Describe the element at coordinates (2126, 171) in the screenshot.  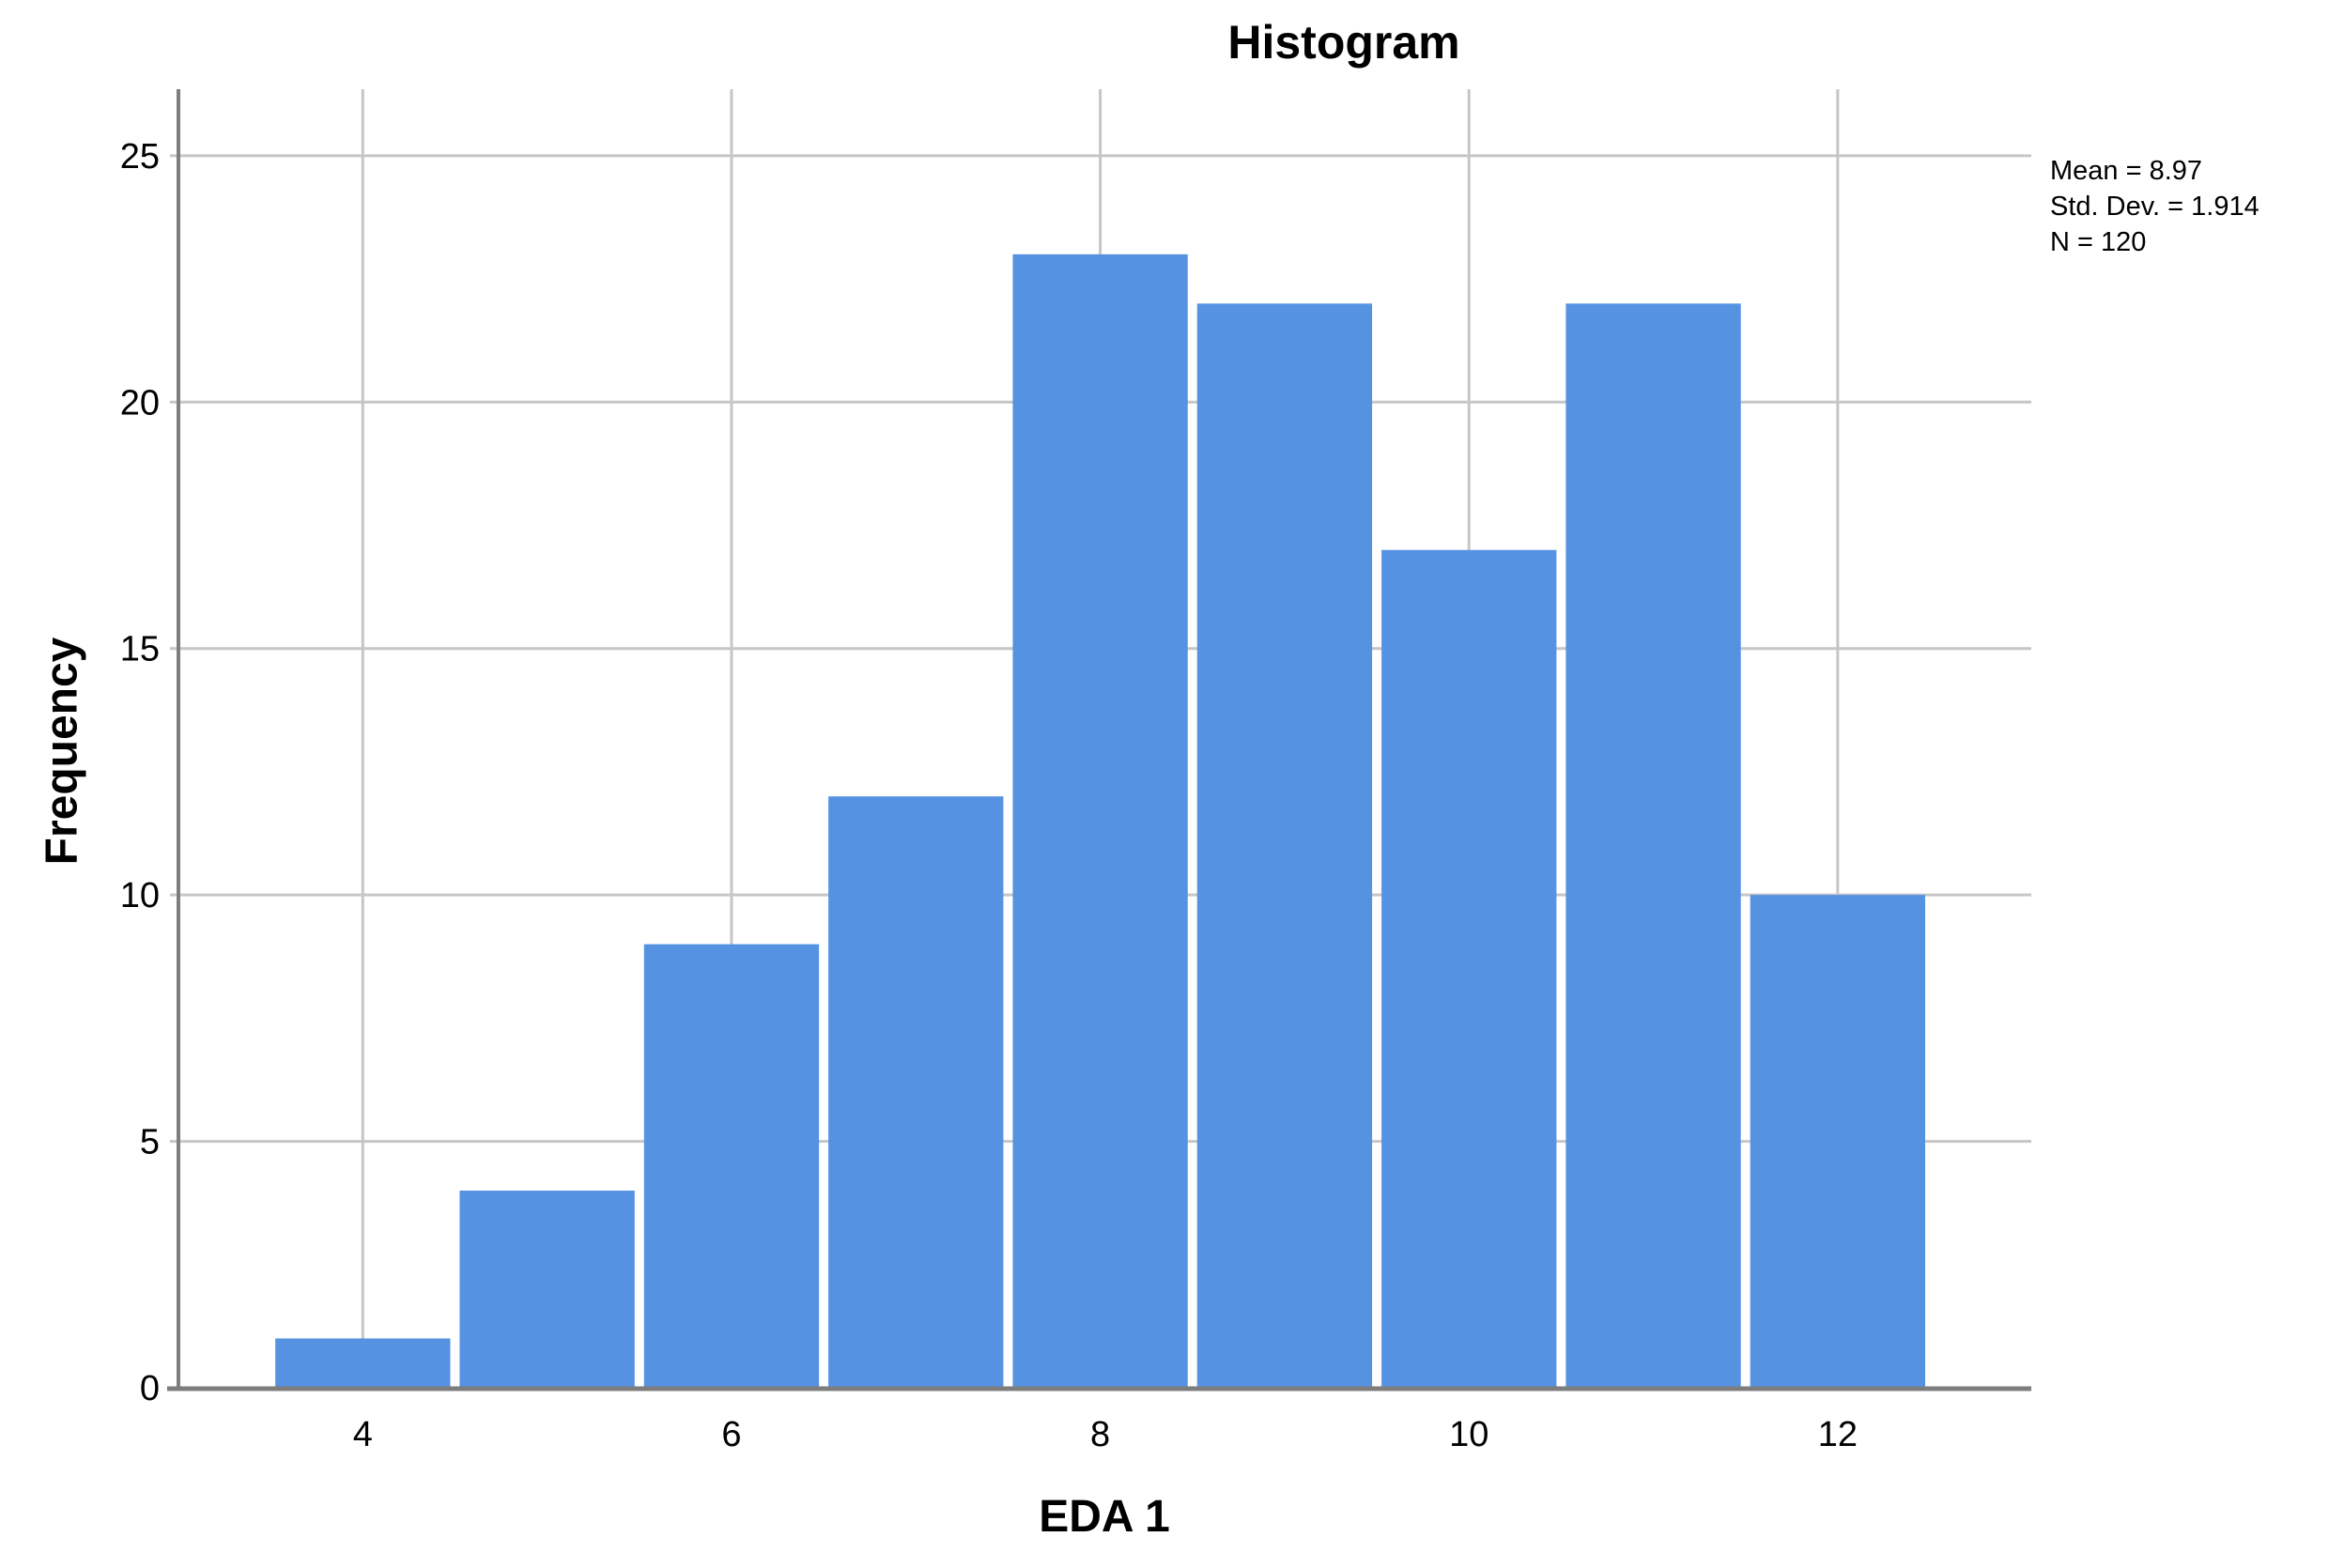
I see `stat-mean: Mean = 8.97` at that location.